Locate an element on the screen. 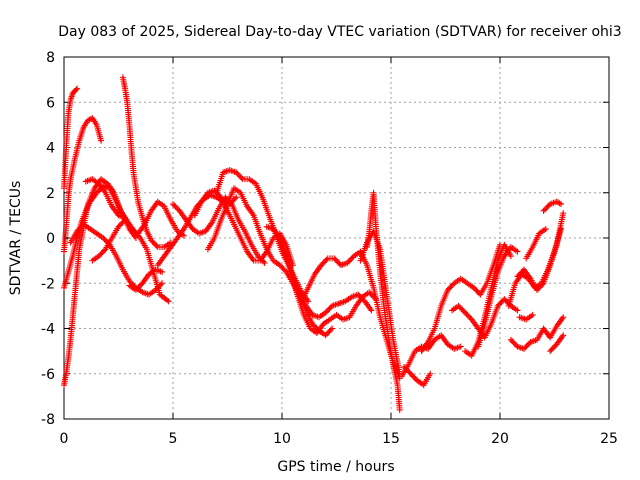 This screenshot has width=640, height=480. x-tick-label: 25 is located at coordinates (609, 439).